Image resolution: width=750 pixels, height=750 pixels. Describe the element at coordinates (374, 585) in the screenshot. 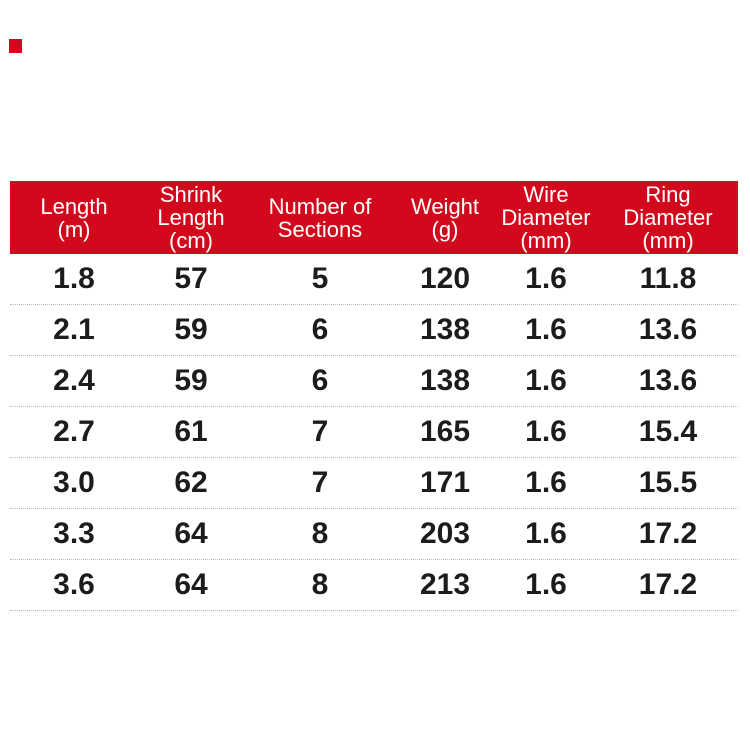

I see `table-row: 3.6 64 8 213 1.6 17.2` at that location.